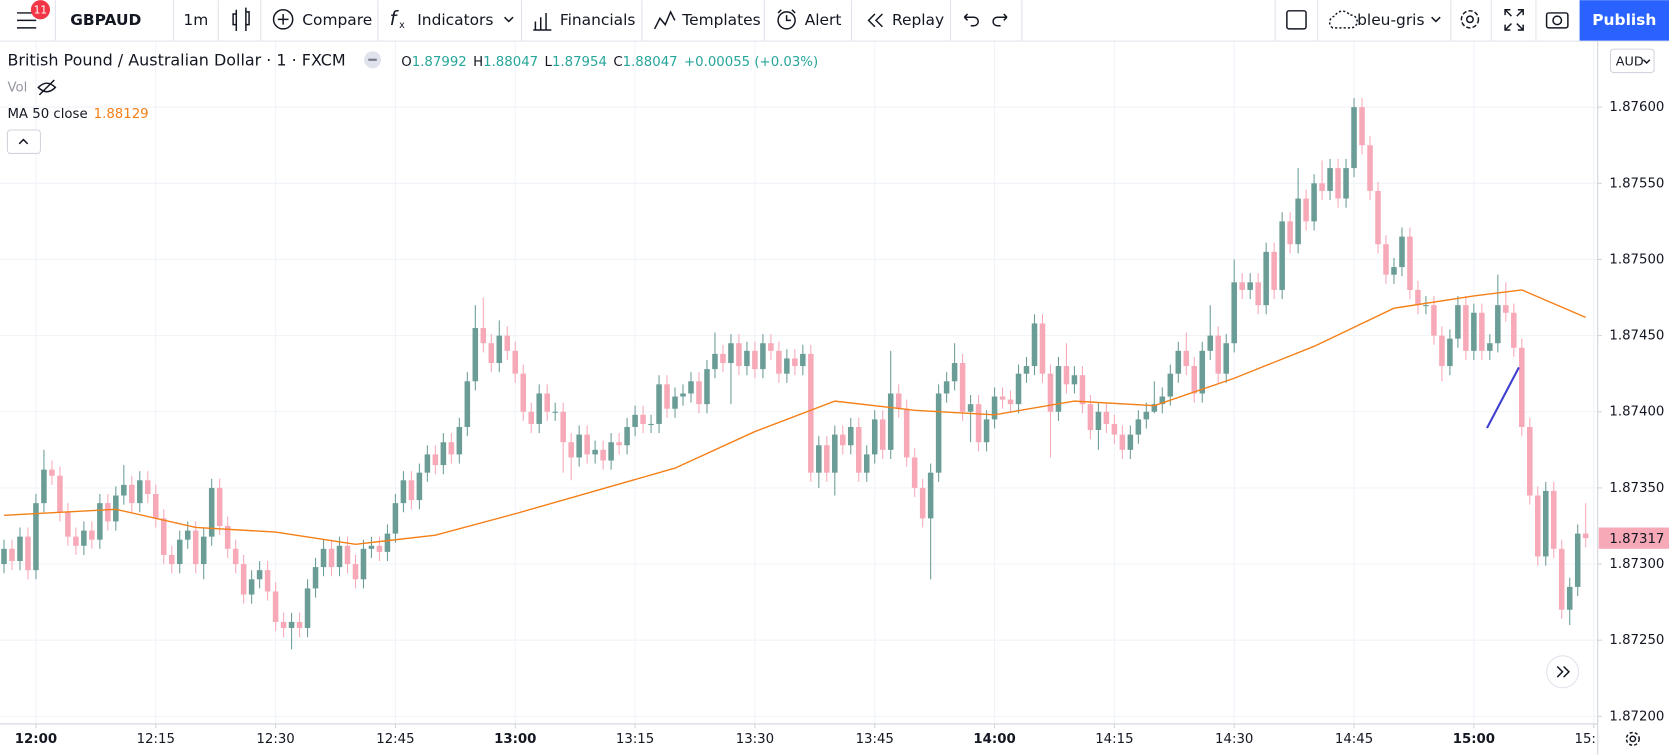 The height and width of the screenshot is (755, 1669). I want to click on alarm-hands, so click(786, 15).